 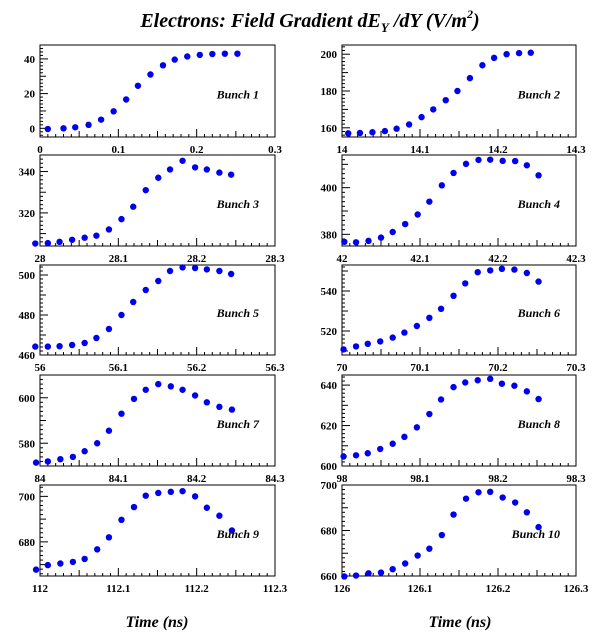 I want to click on y-tick-label: 600, so click(x=27, y=399).